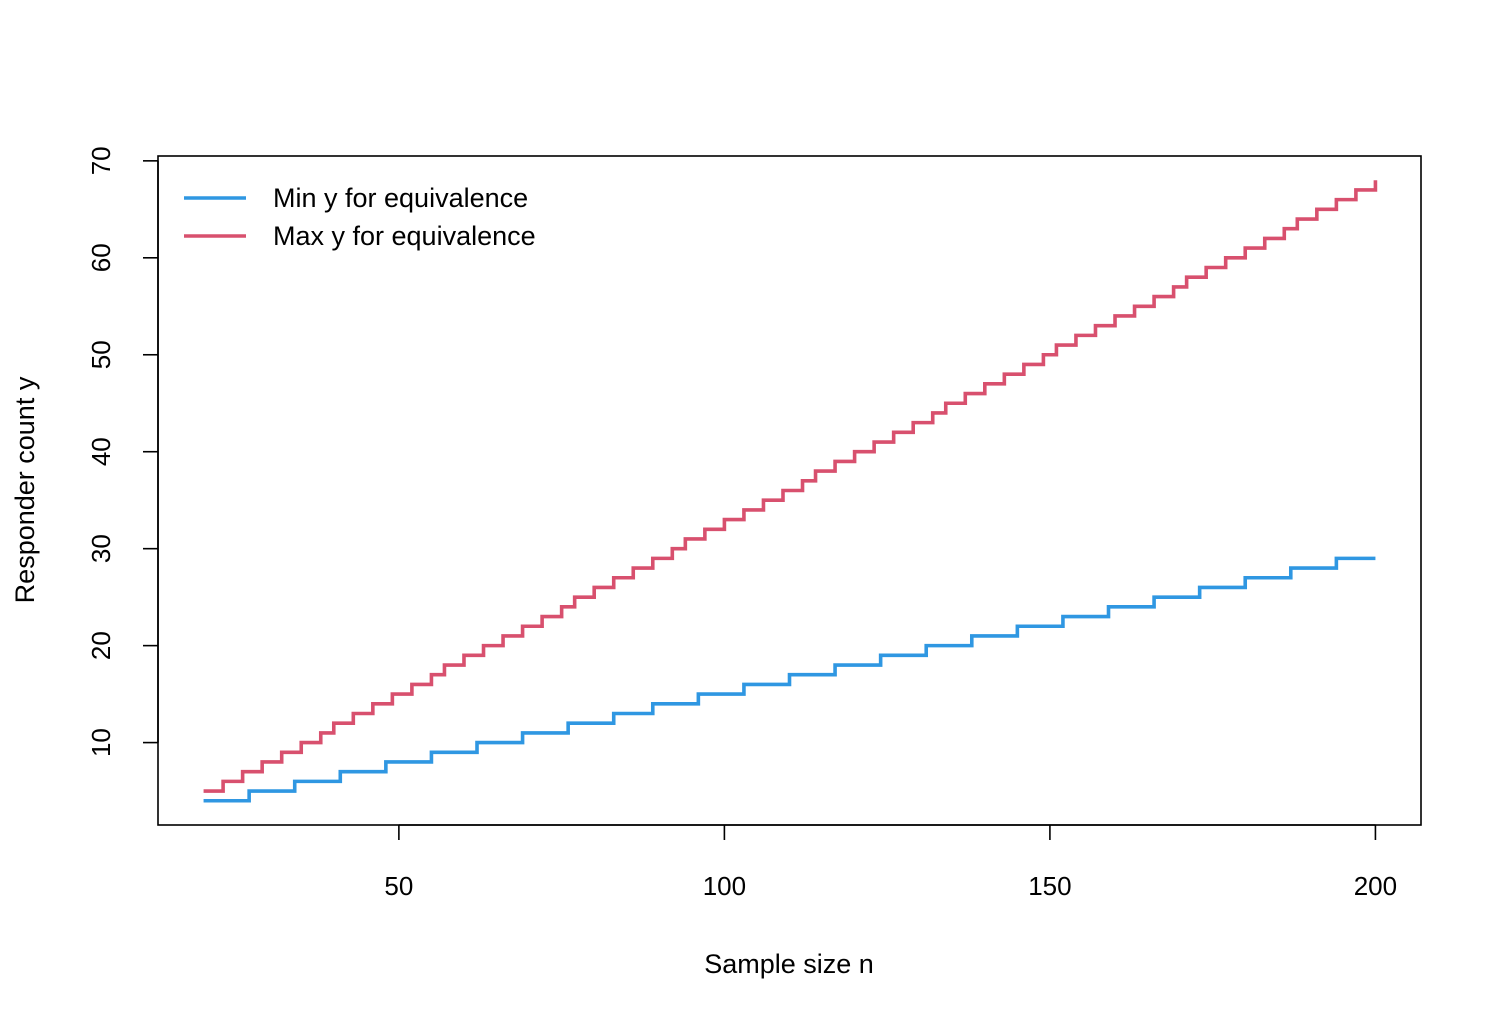  I want to click on x-tick-label: 100, so click(724, 886).